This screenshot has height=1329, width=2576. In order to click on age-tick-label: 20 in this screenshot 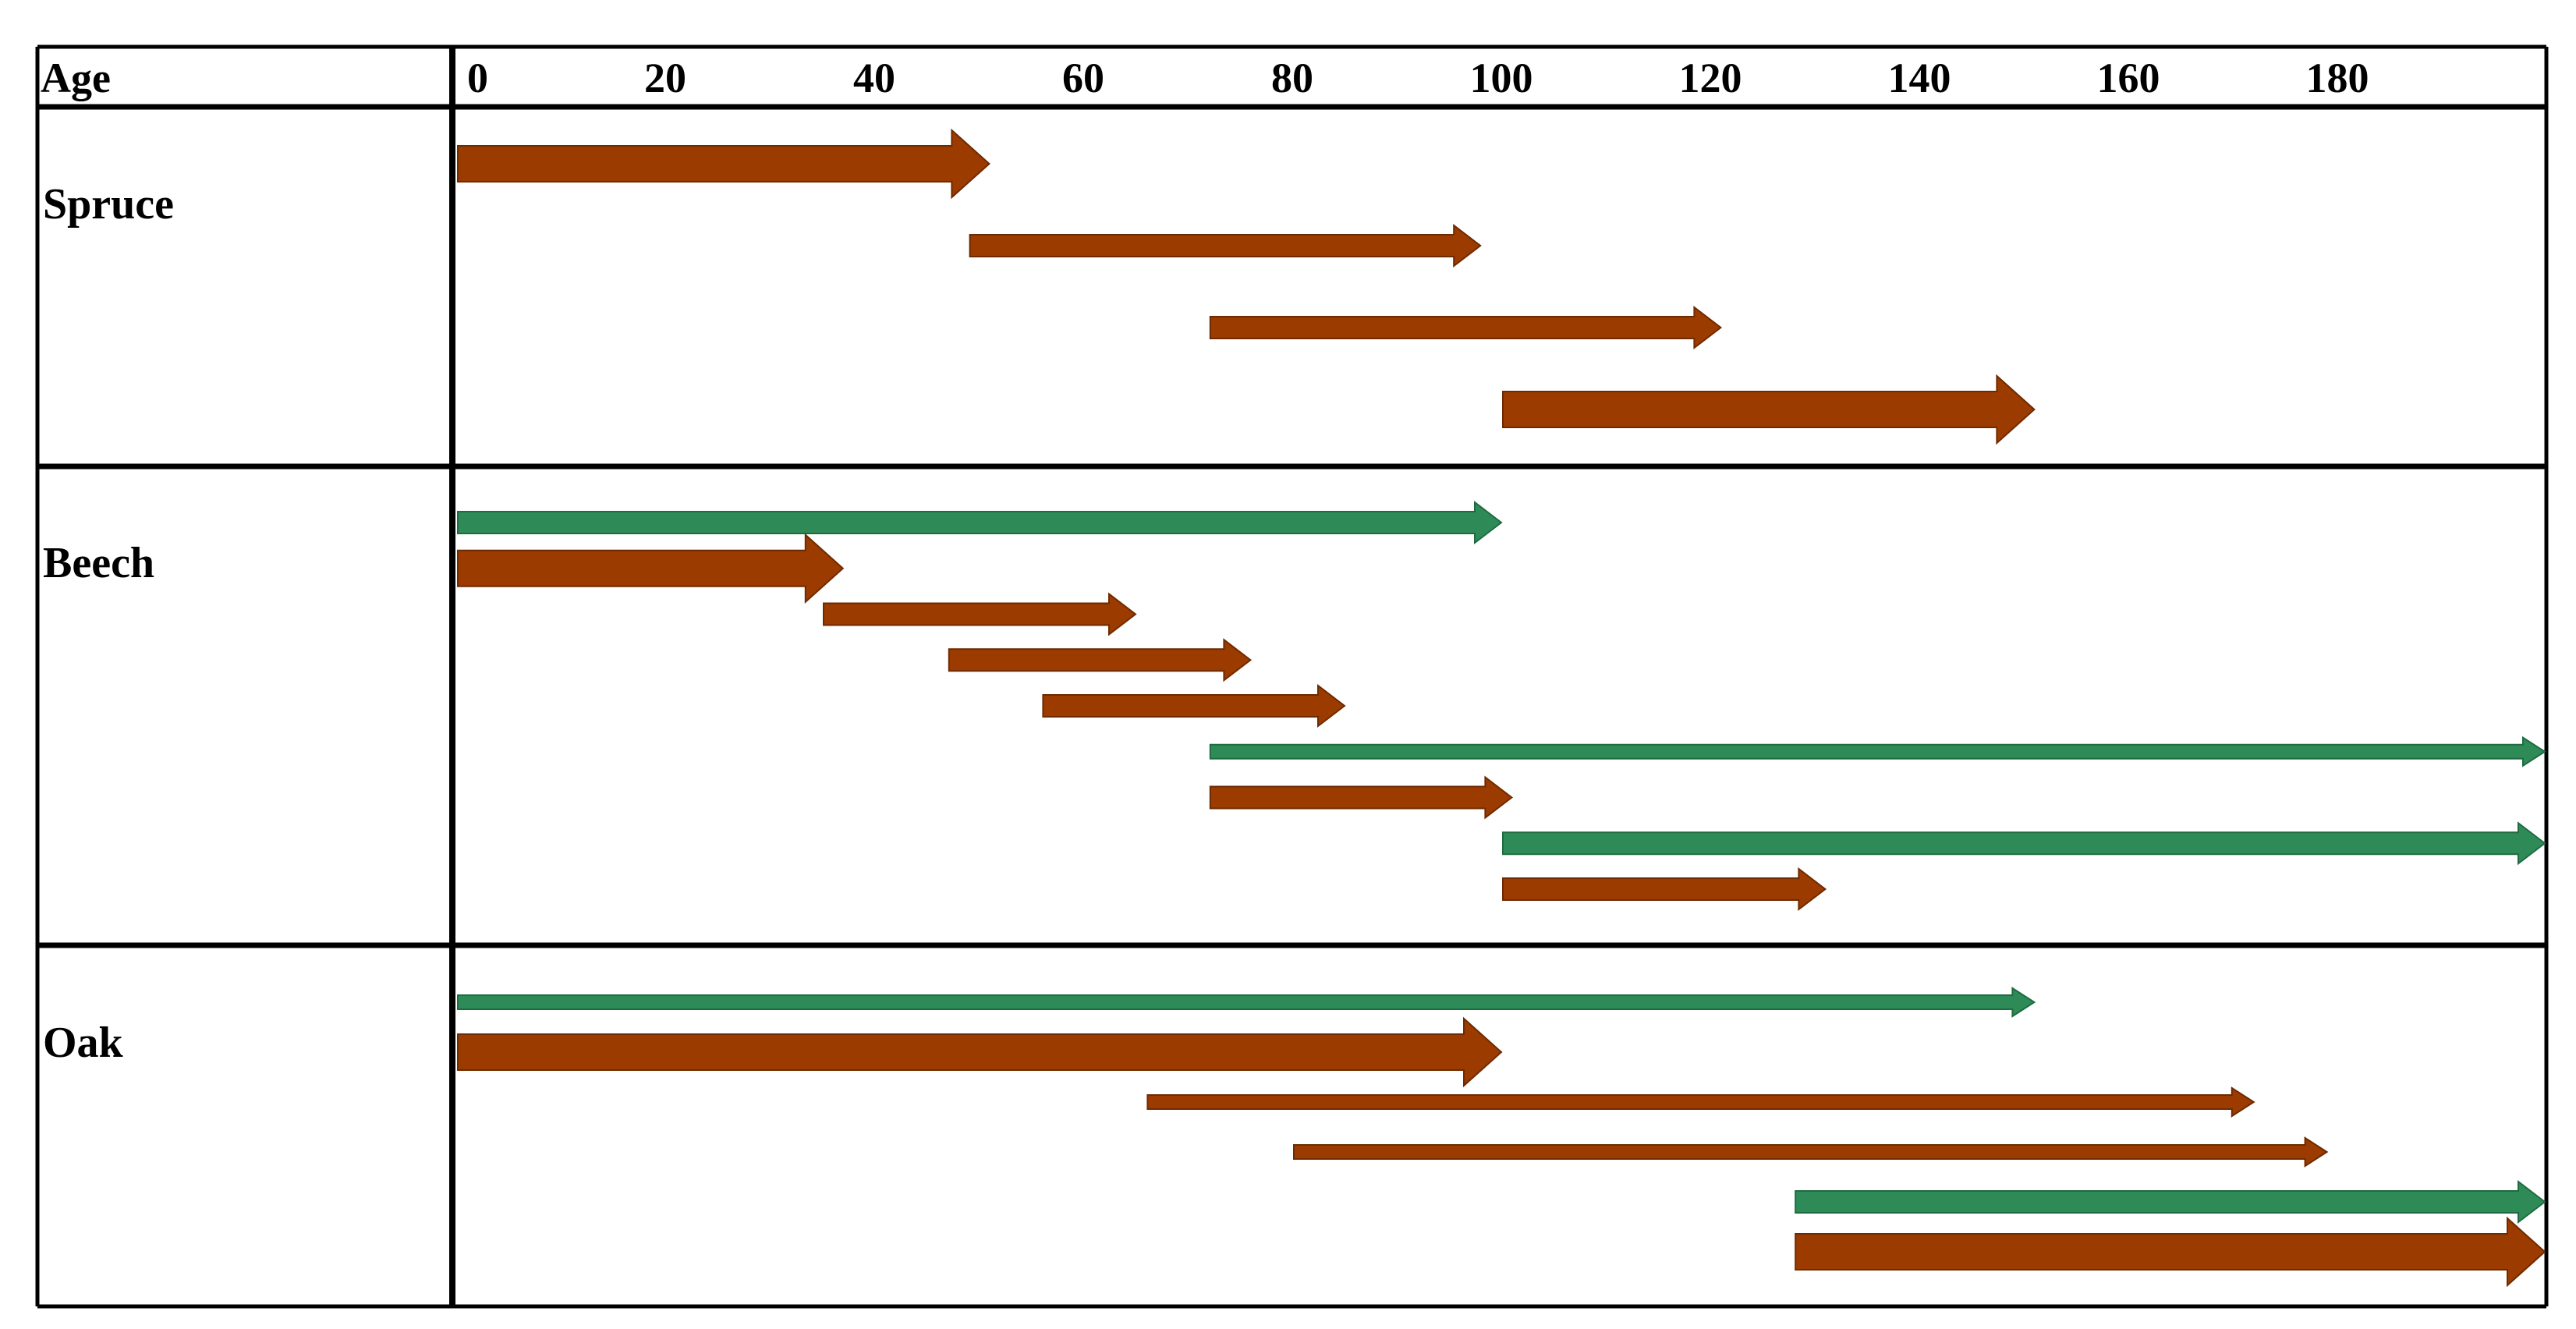, I will do `click(665, 78)`.